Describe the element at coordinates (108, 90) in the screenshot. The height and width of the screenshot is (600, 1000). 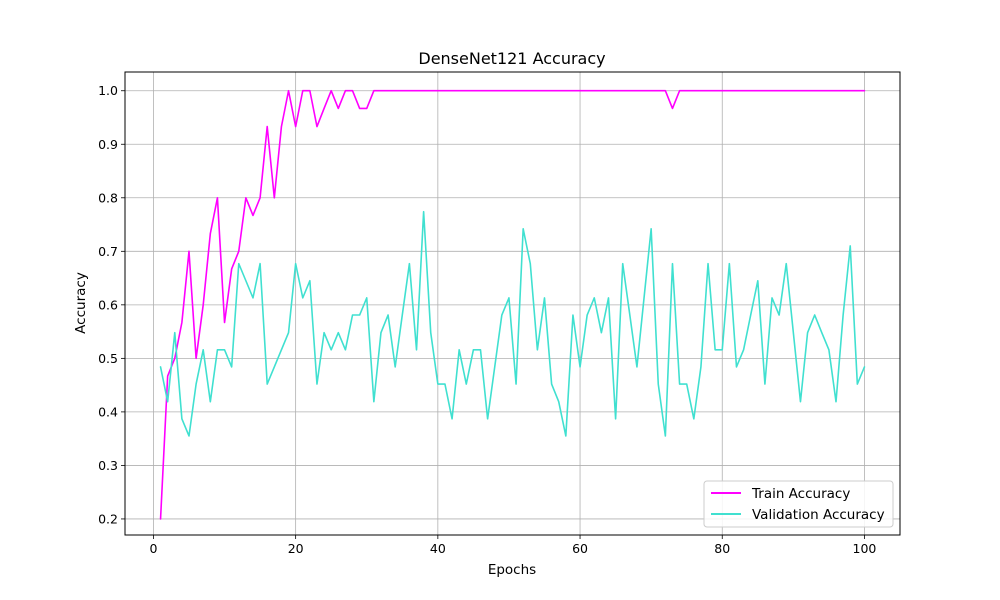
I see `y-tick-label: 1.0` at that location.